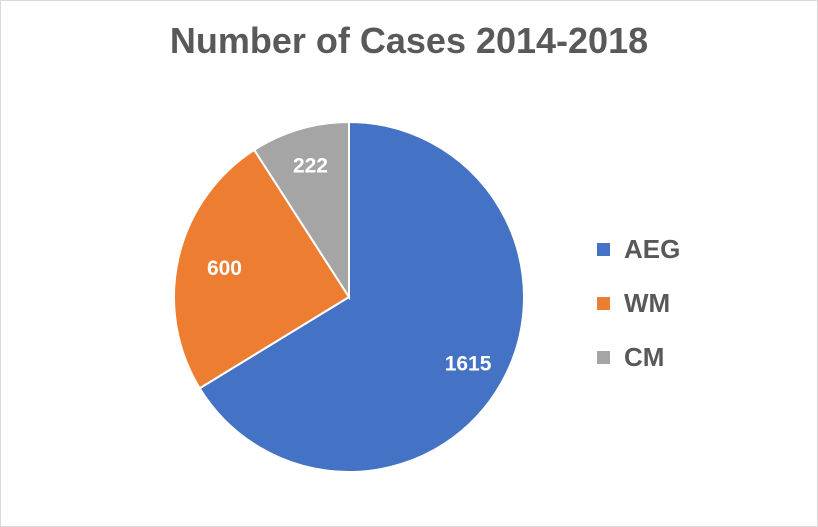 Image resolution: width=818 pixels, height=527 pixels. I want to click on data-label-cm: 222, so click(310, 166).